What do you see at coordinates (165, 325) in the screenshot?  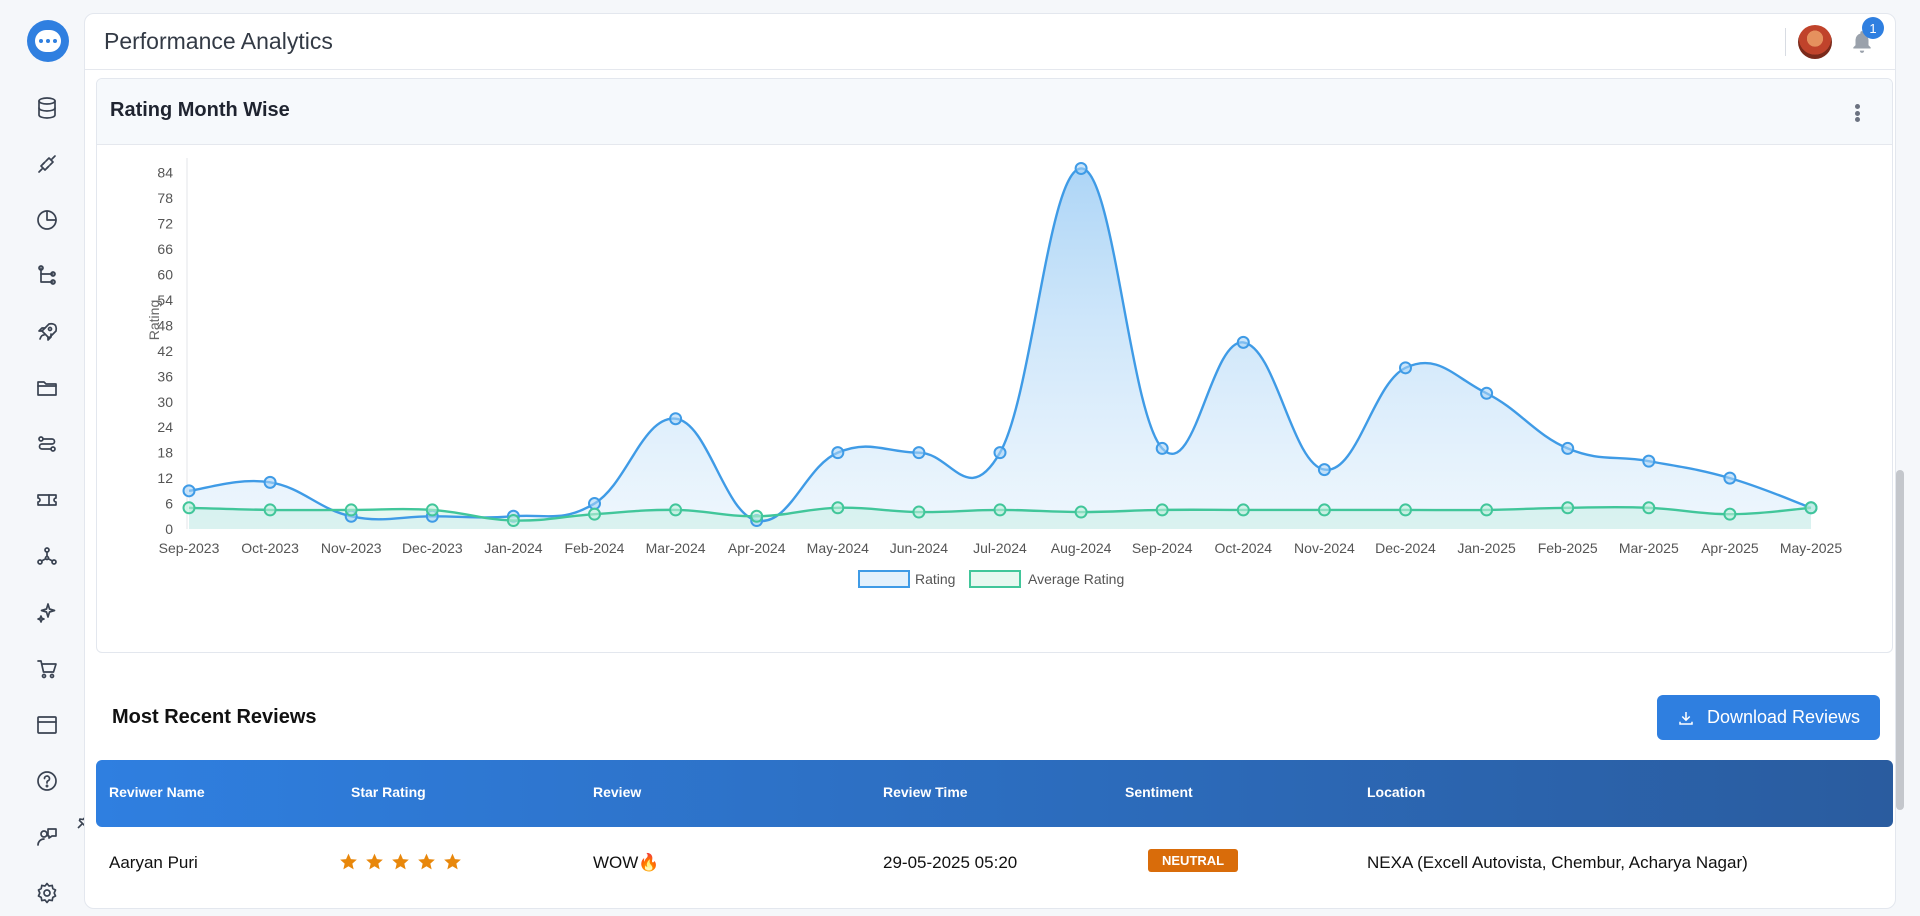 I see `y-tick-label: 48` at bounding box center [165, 325].